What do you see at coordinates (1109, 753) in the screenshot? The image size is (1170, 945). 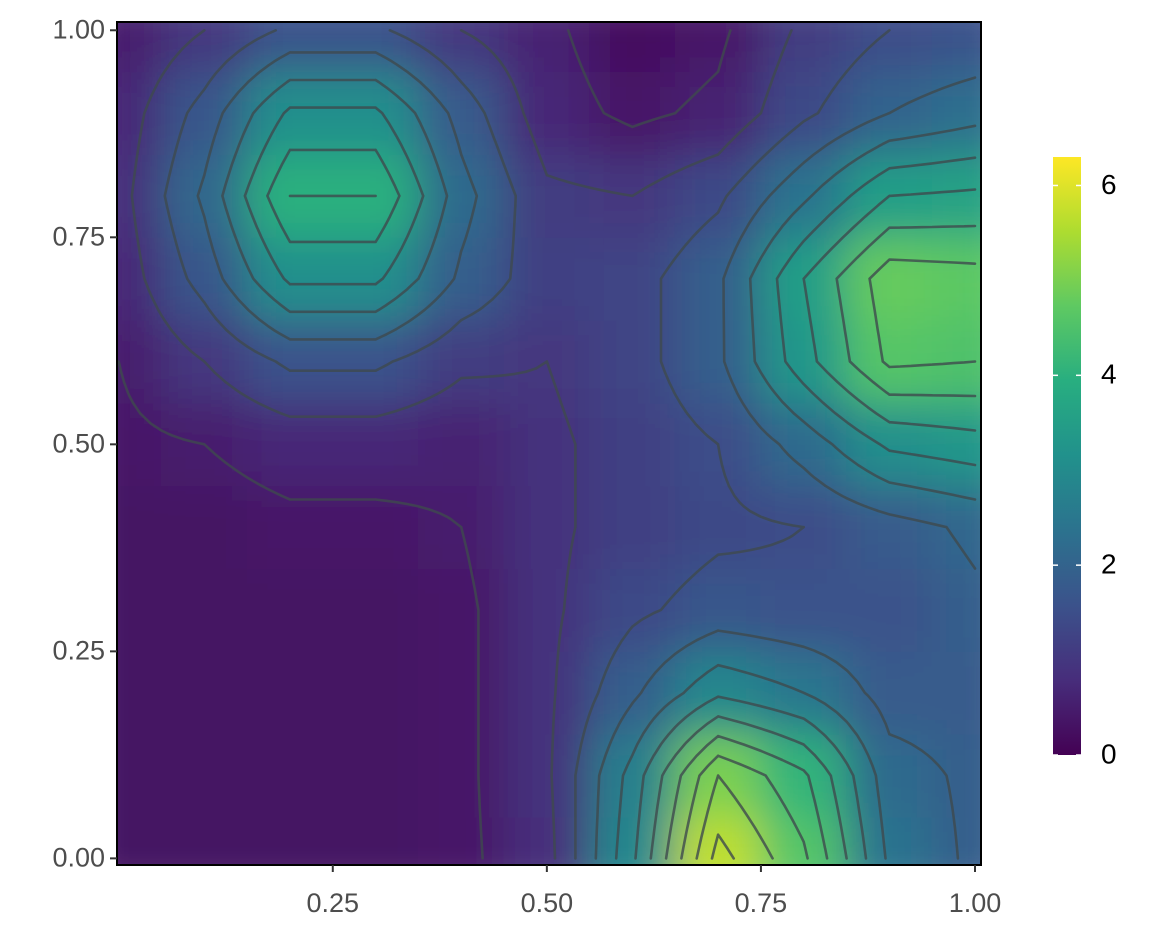 I see `colorbar-tick-label: 0` at bounding box center [1109, 753].